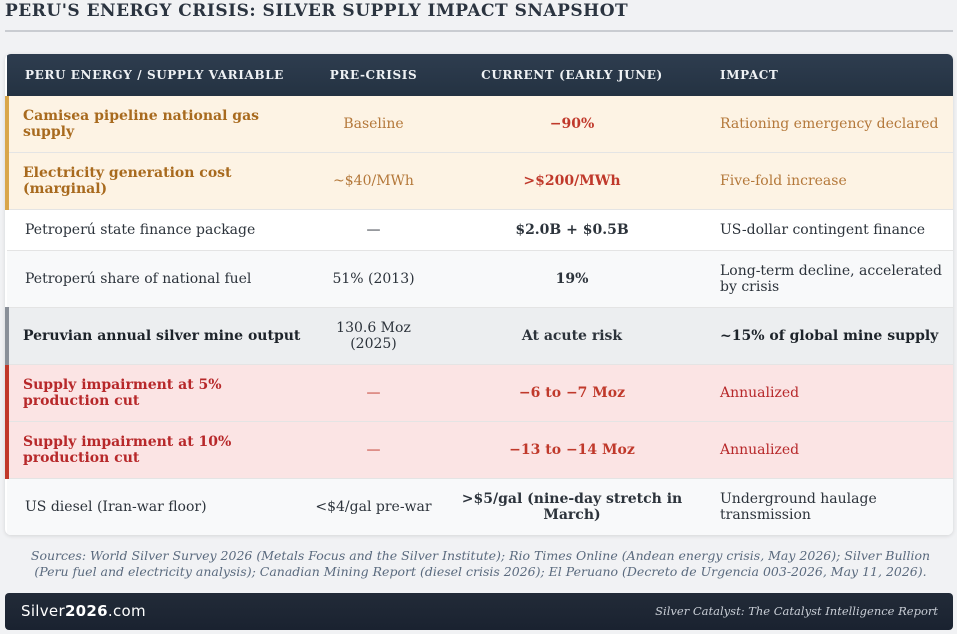 This screenshot has width=957, height=634. Describe the element at coordinates (373, 336) in the screenshot. I see `pre-crisis-cell: 130.6 Moz (2025)` at that location.